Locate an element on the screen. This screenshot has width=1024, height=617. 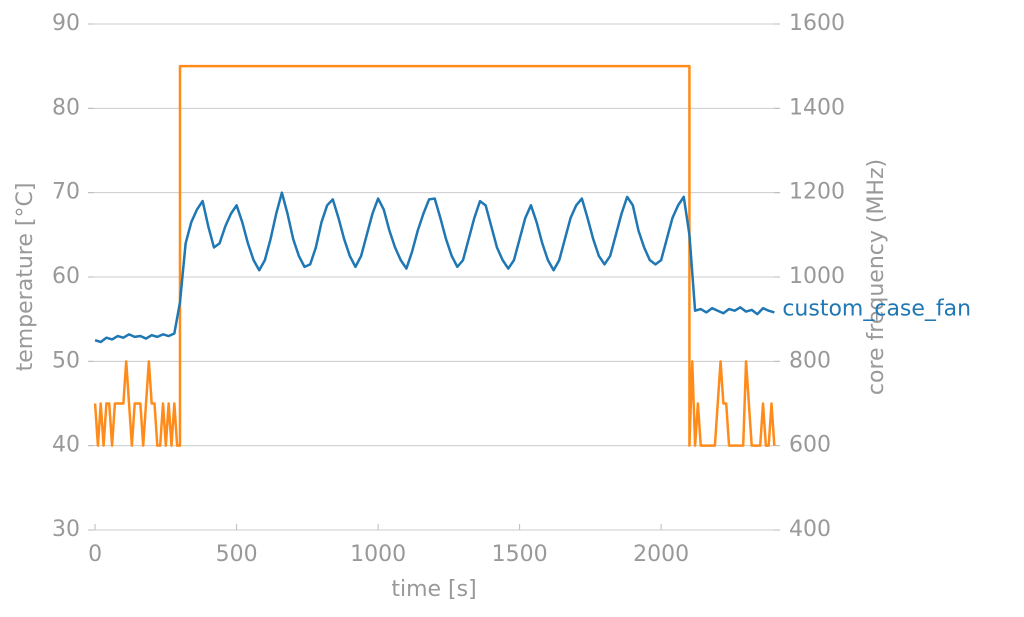
x-axis-label: time [s] is located at coordinates (433, 589).